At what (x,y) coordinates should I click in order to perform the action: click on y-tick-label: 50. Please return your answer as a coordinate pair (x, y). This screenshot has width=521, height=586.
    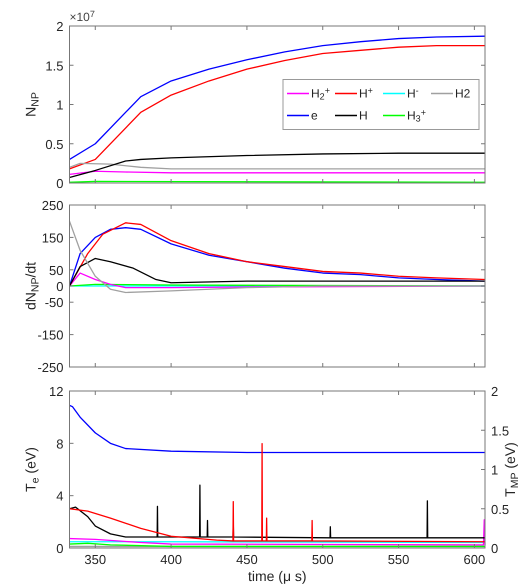
    Looking at the image, I should click on (56, 270).